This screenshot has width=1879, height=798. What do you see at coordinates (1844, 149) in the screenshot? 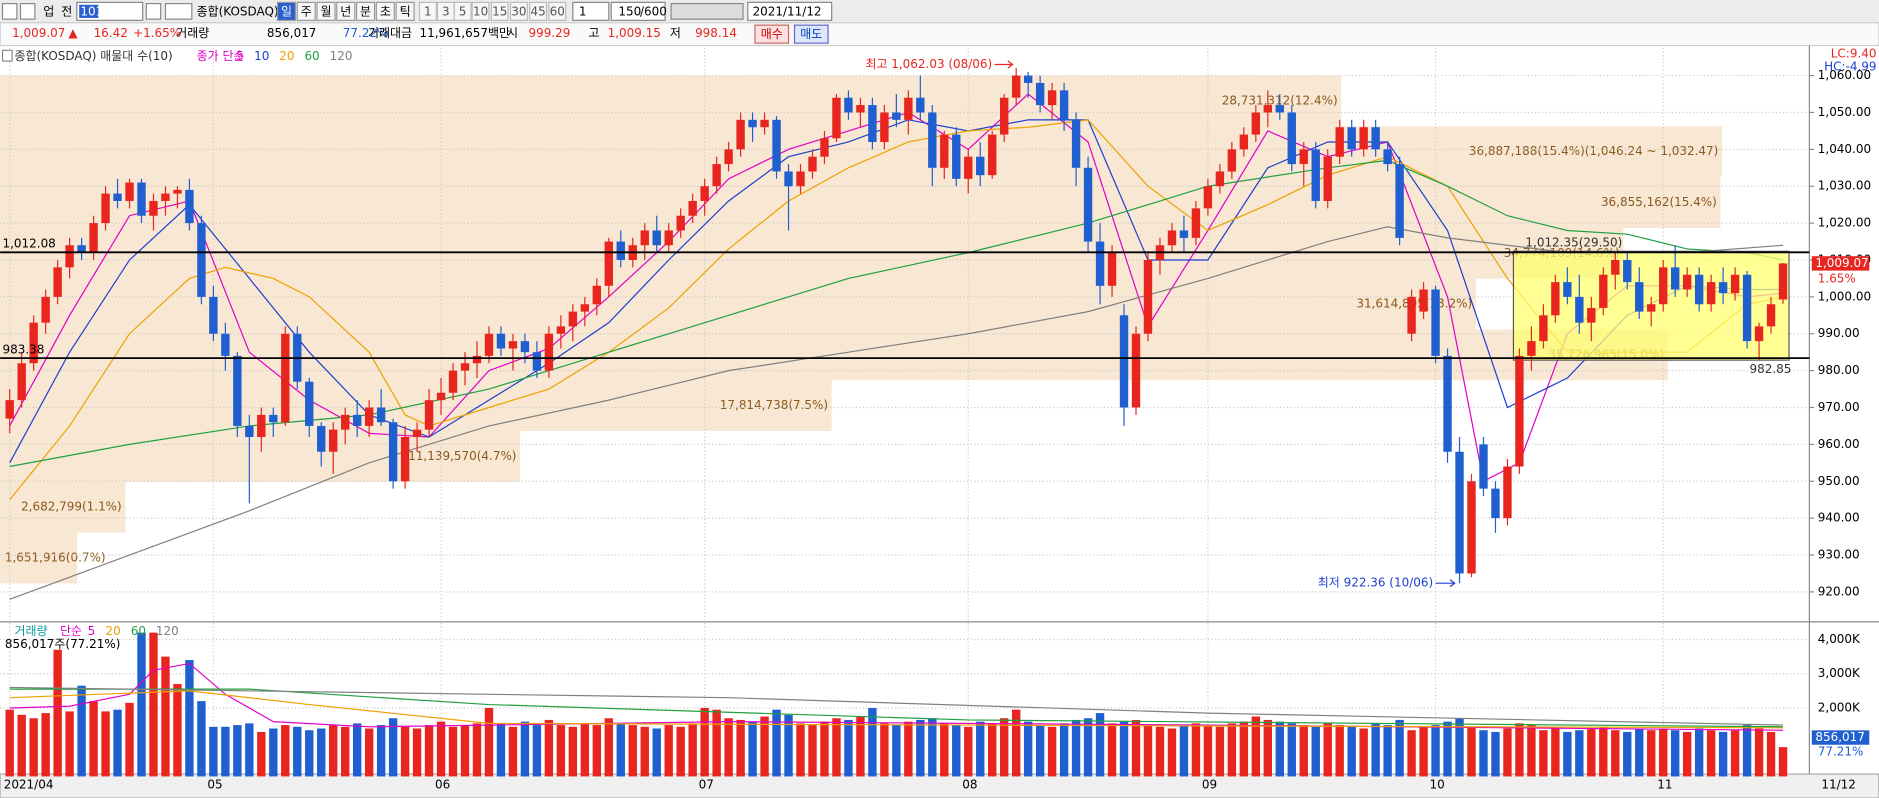
I see `y-tick-label: 1,040.00` at bounding box center [1844, 149].